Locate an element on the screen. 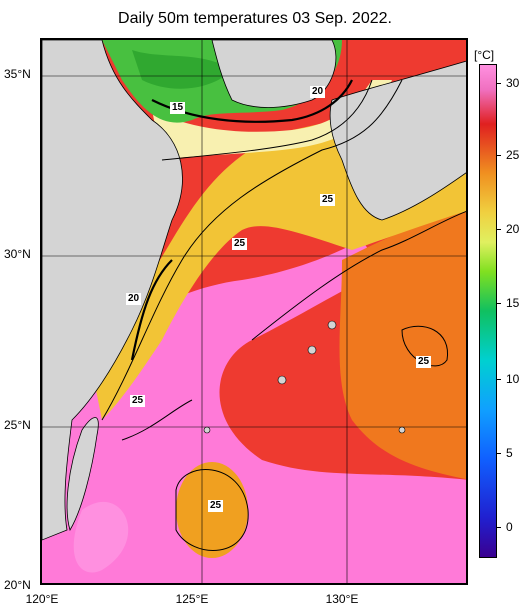 This screenshot has width=528, height=612. lon-label-125: 125°E is located at coordinates (192, 599).